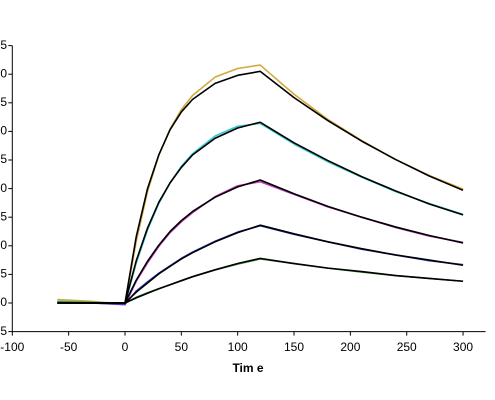 The width and height of the screenshot is (495, 400). I want to click on y-tick-label: 35, so click(3, 102).